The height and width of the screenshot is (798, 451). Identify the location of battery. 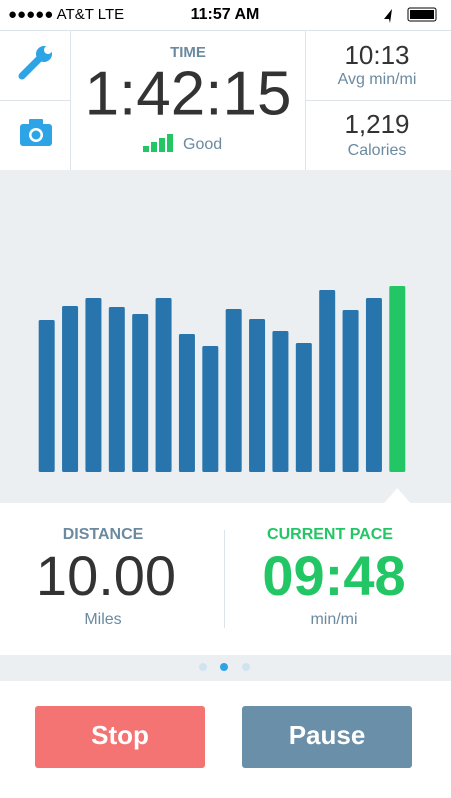
(422, 14).